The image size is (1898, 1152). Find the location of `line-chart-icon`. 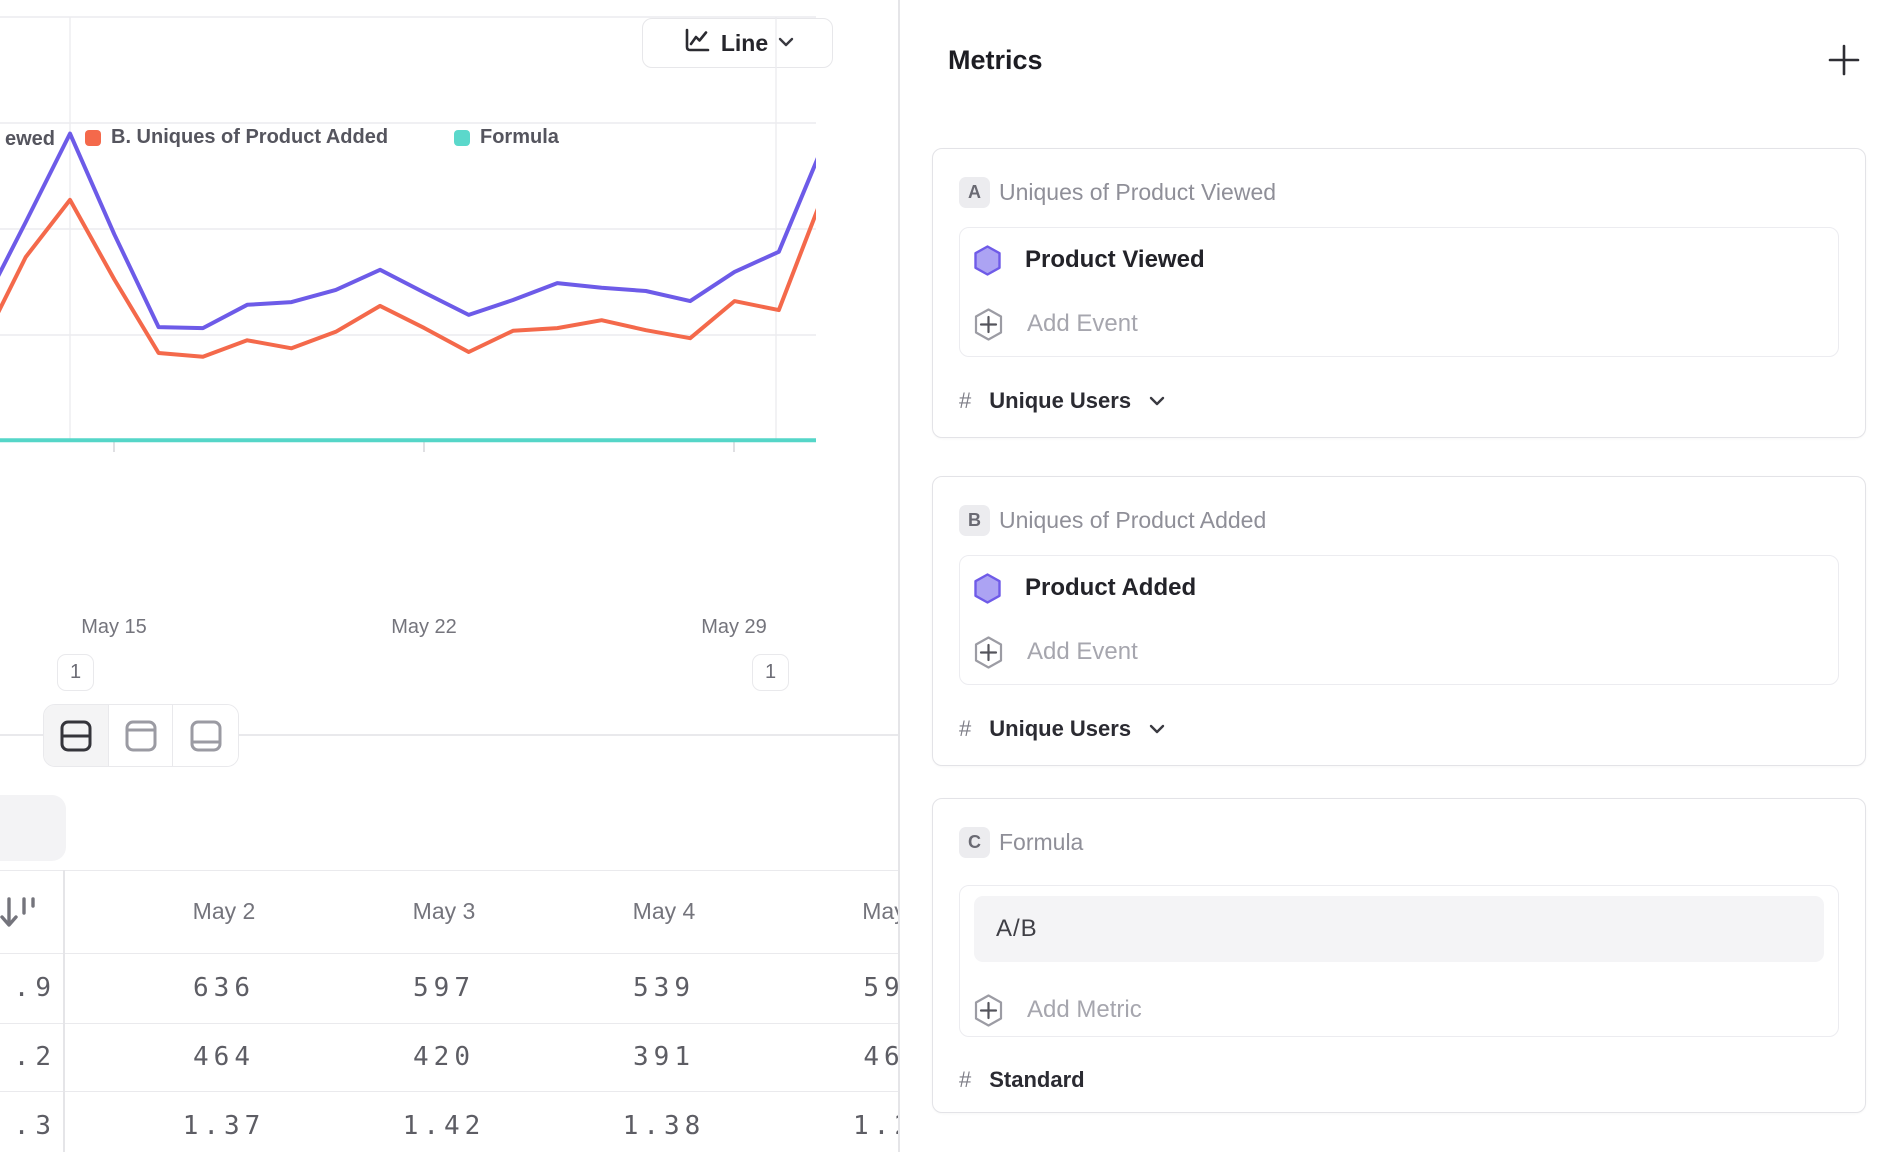

line-chart-icon is located at coordinates (696, 43).